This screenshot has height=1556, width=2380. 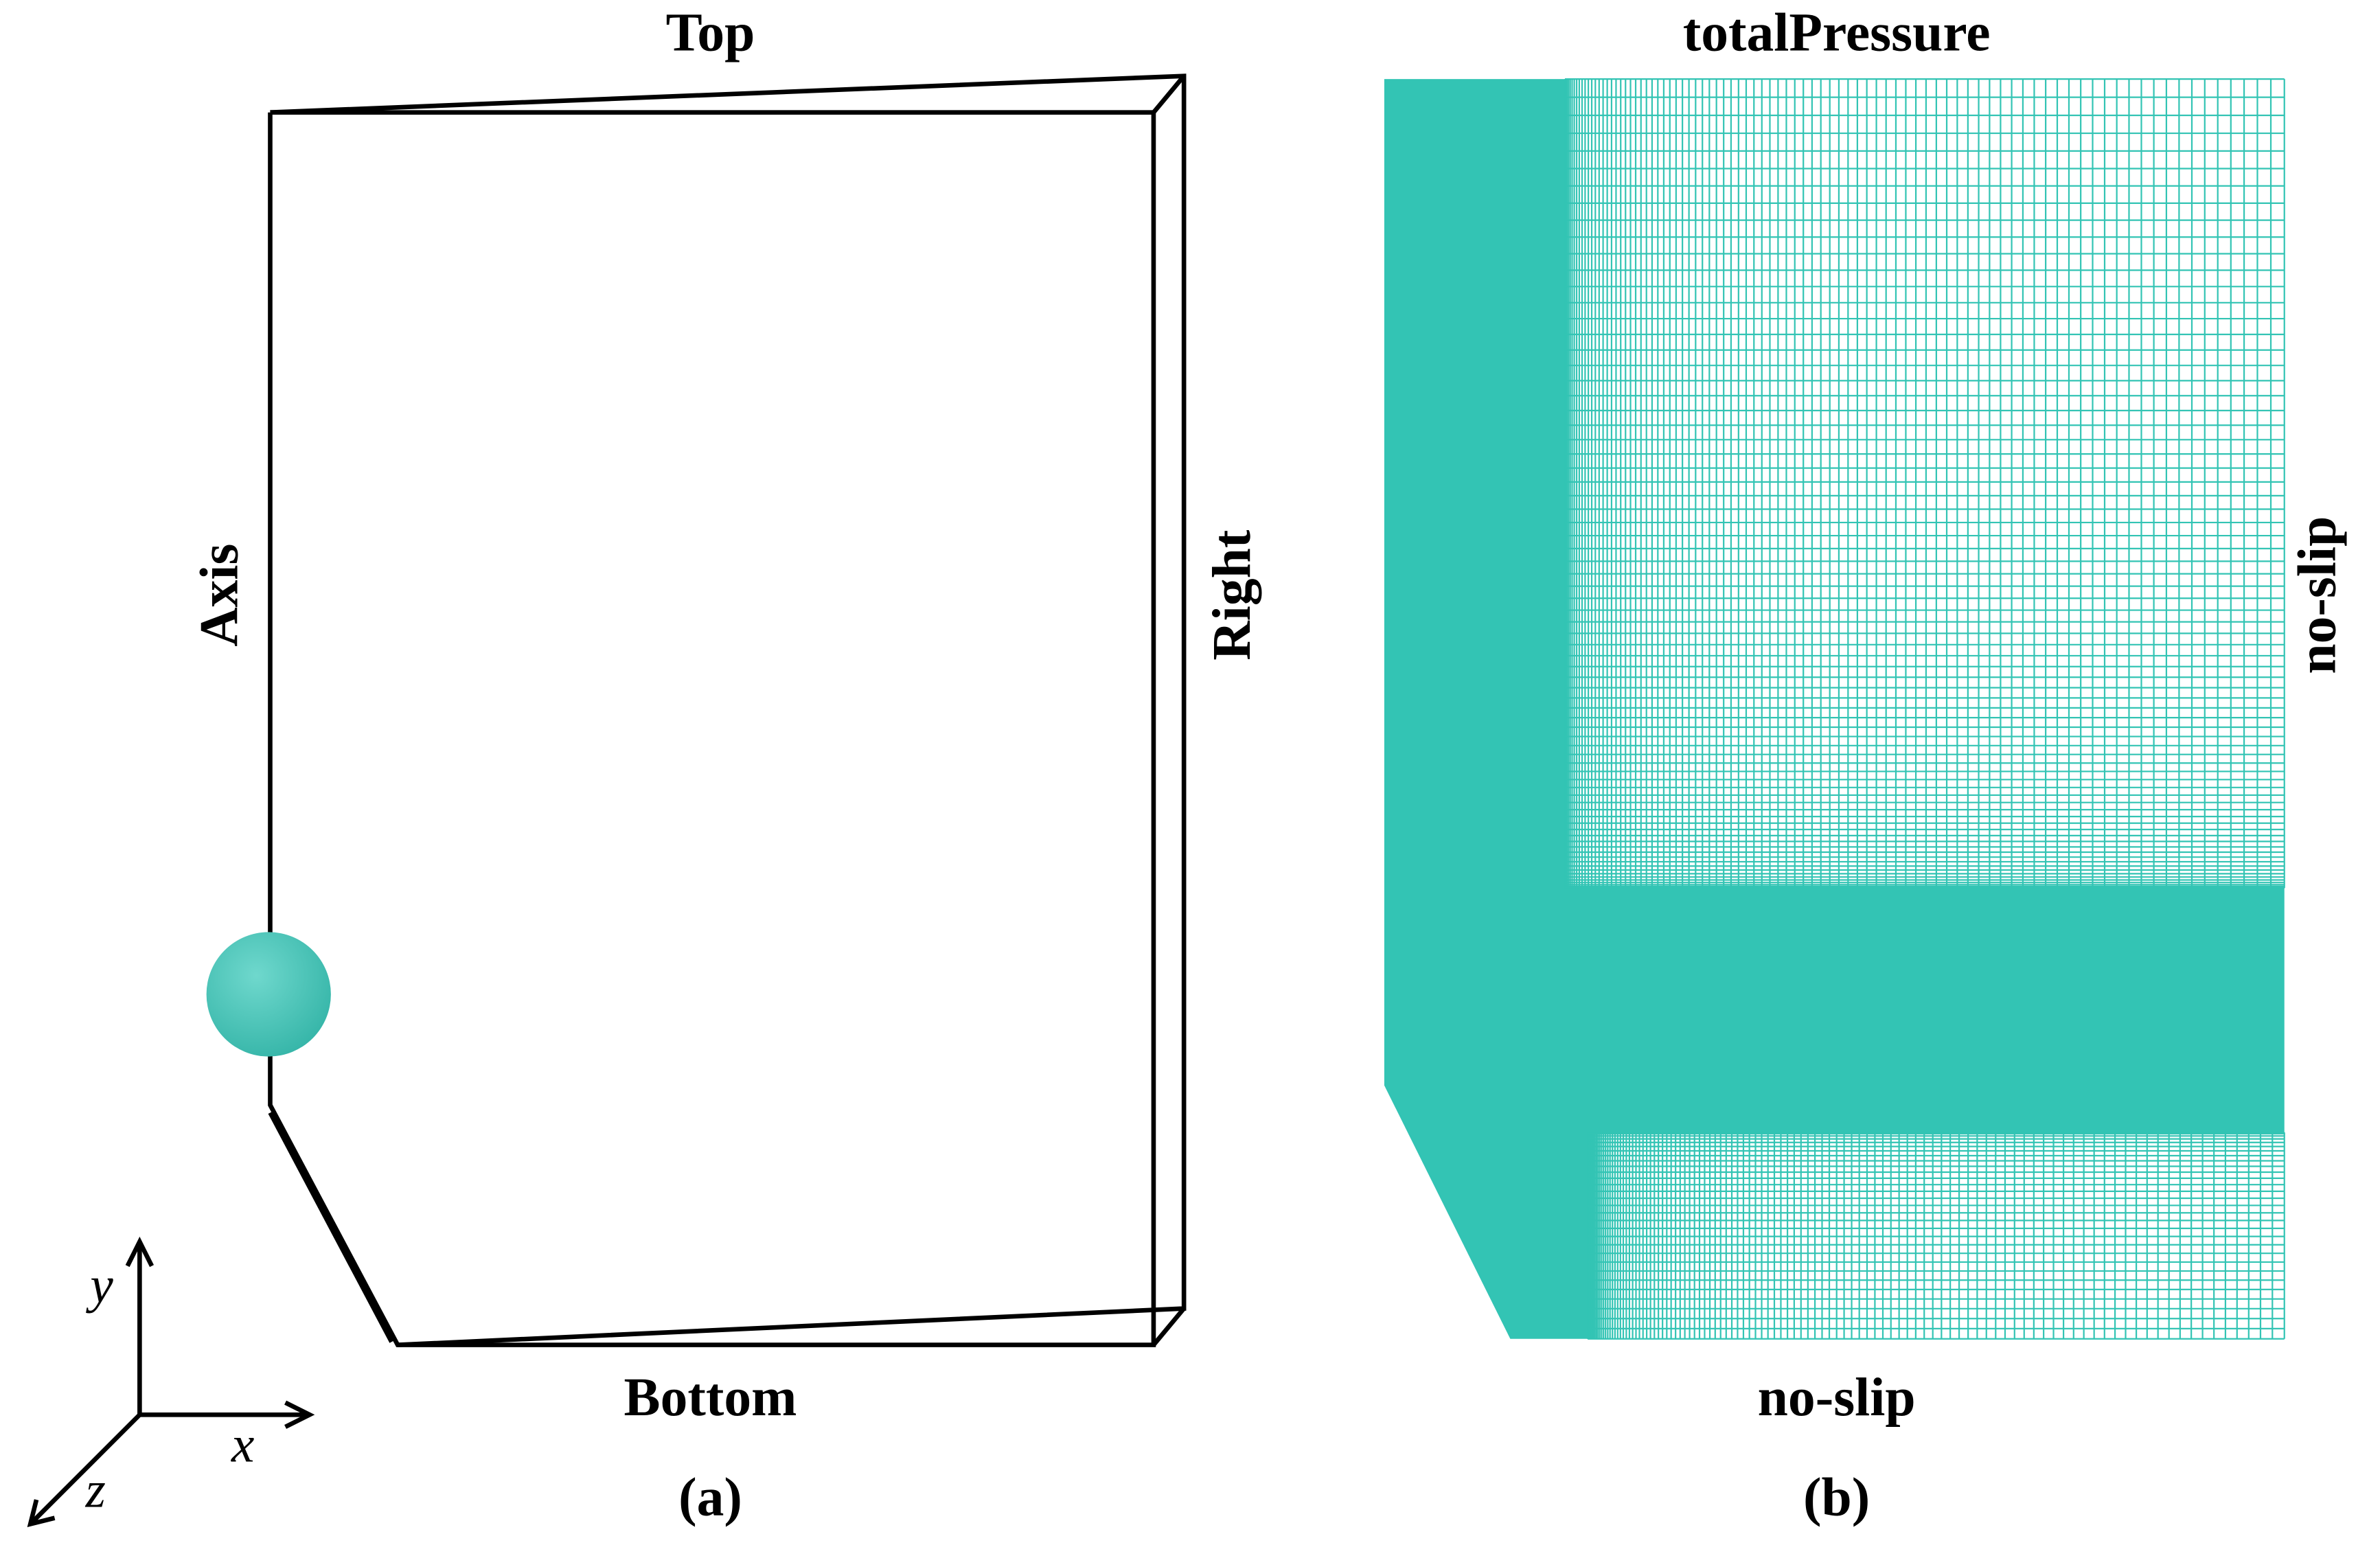 What do you see at coordinates (1836, 1497) in the screenshot?
I see `caption: (b)` at bounding box center [1836, 1497].